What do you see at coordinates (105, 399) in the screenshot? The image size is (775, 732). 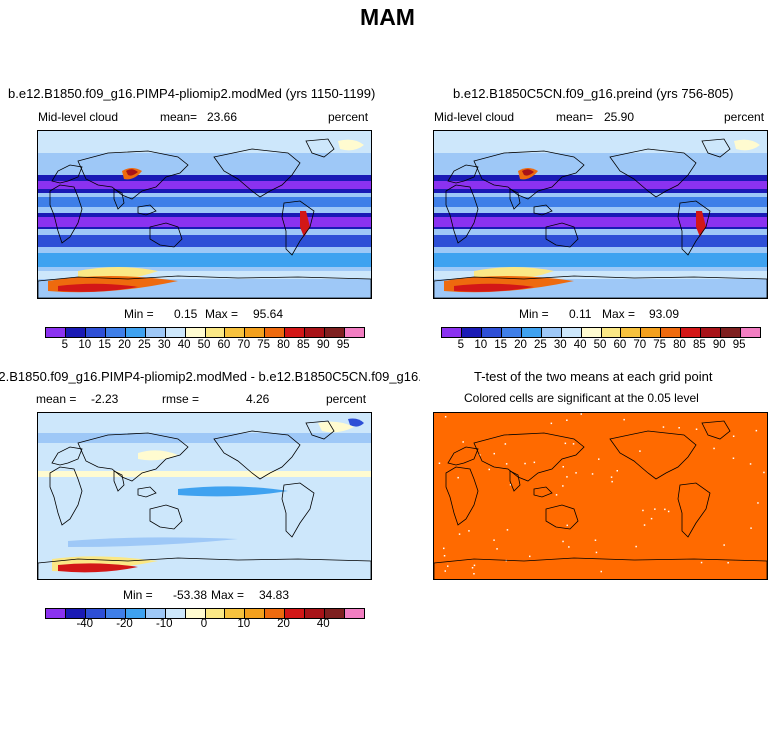 I see `bottom-left-mean-value: -2.23` at bounding box center [105, 399].